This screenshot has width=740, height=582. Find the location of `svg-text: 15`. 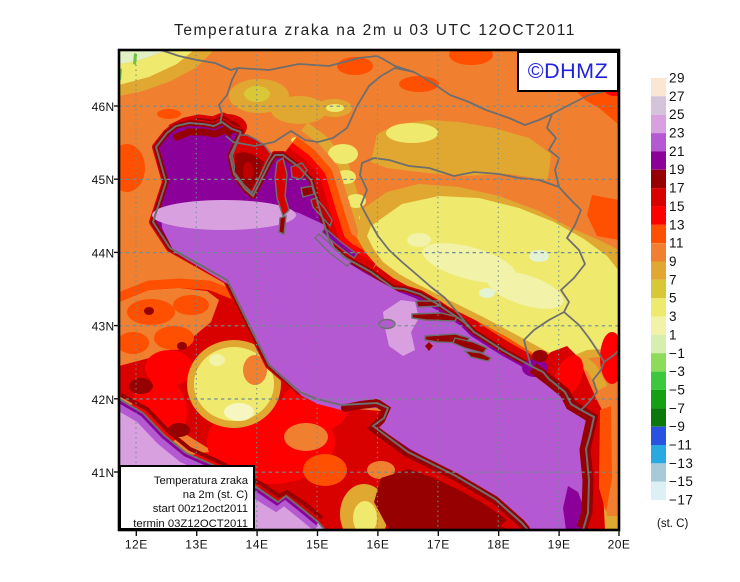

svg-text: 15 is located at coordinates (677, 206).